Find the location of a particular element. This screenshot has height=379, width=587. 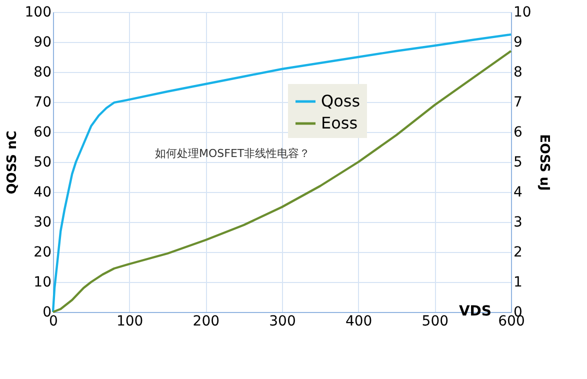

y-tick-label: 30 is located at coordinates (43, 222).